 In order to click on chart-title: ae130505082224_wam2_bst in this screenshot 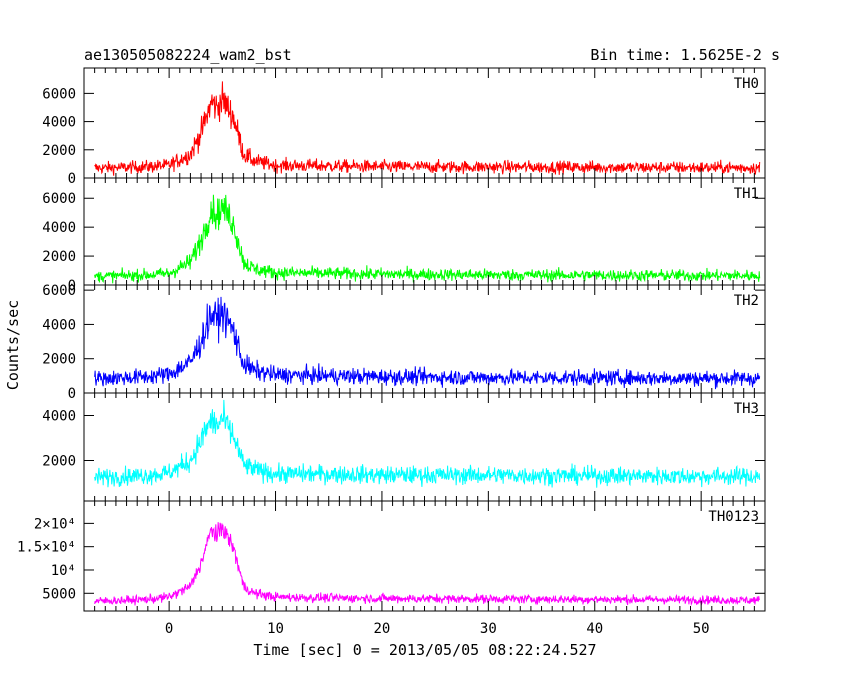, I will do `click(188, 55)`.